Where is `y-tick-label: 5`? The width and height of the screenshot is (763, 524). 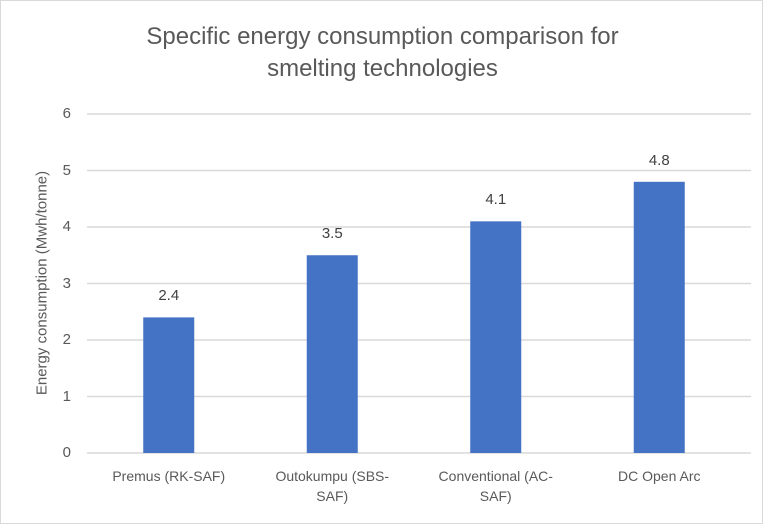
y-tick-label: 5 is located at coordinates (66, 170).